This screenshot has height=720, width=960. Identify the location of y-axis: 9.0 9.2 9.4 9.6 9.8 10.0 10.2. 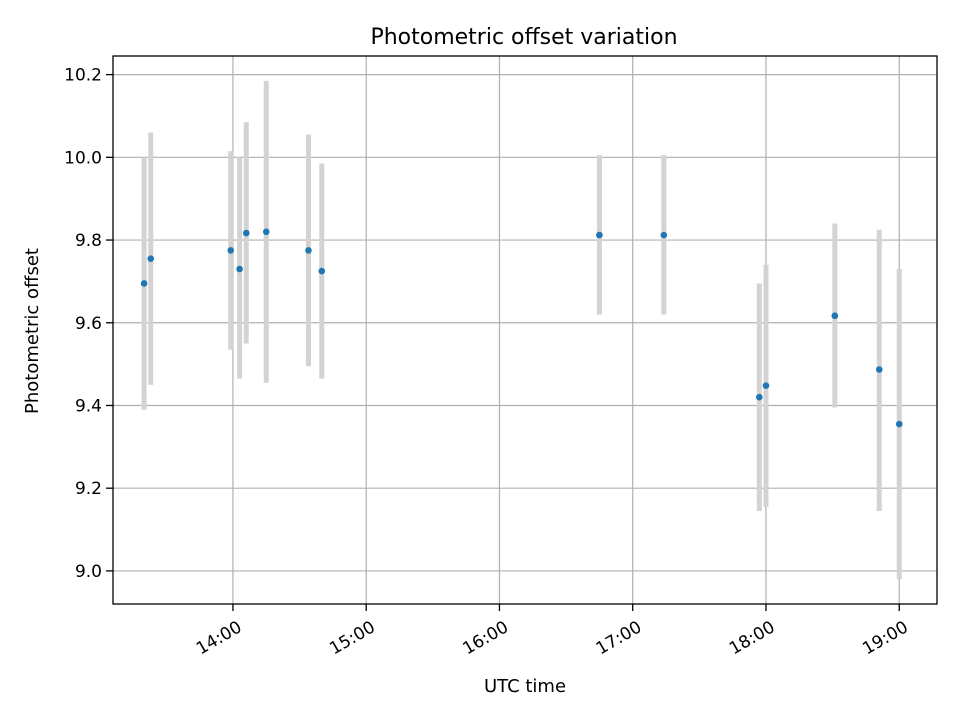
(88, 324).